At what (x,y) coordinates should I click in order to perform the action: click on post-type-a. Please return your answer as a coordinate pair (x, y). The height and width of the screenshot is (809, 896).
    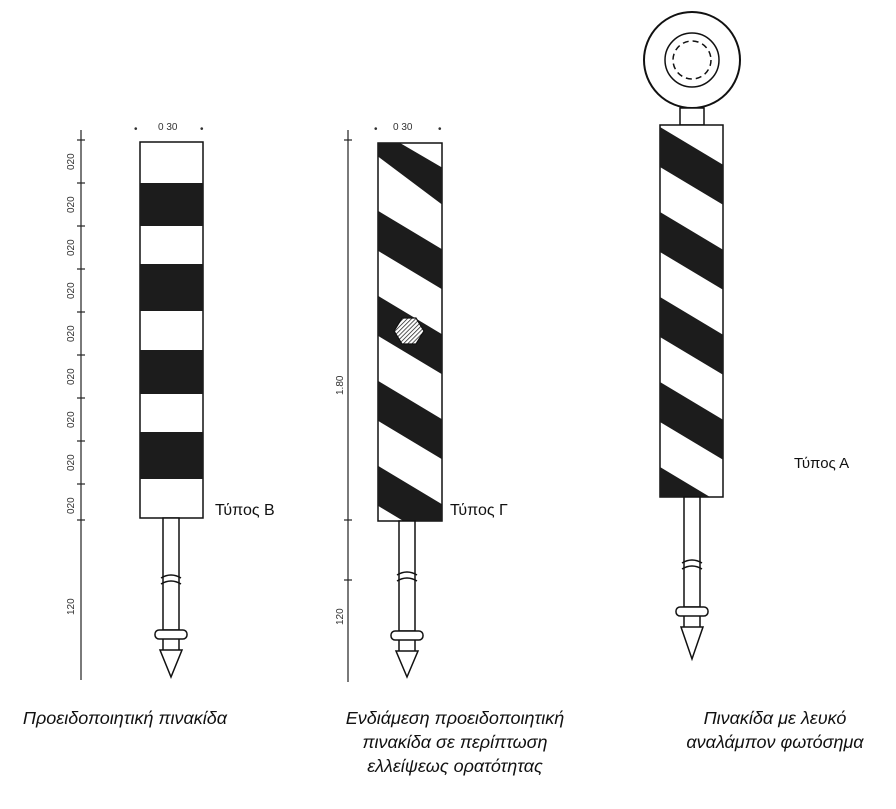
    Looking at the image, I should click on (692, 336).